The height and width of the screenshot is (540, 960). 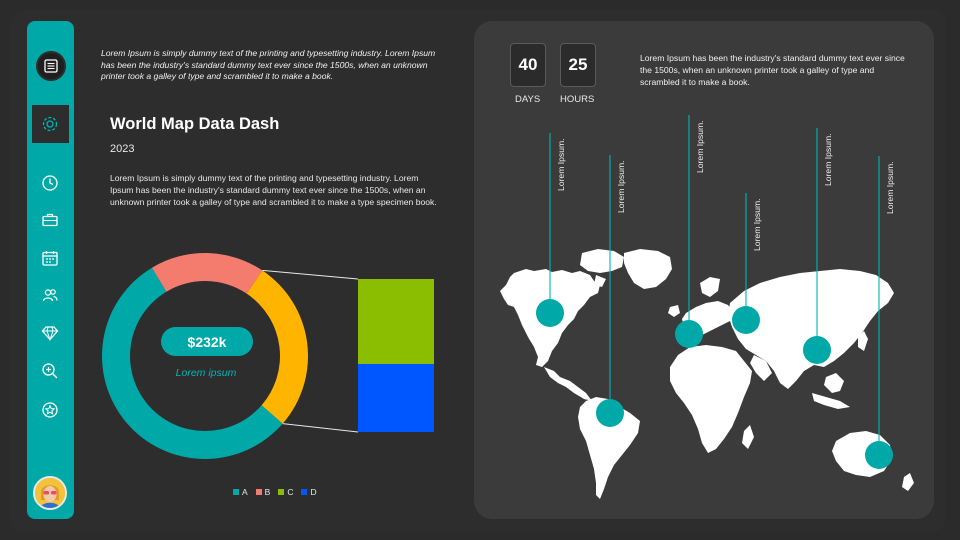 What do you see at coordinates (290, 492) in the screenshot?
I see `legend-label: C` at bounding box center [290, 492].